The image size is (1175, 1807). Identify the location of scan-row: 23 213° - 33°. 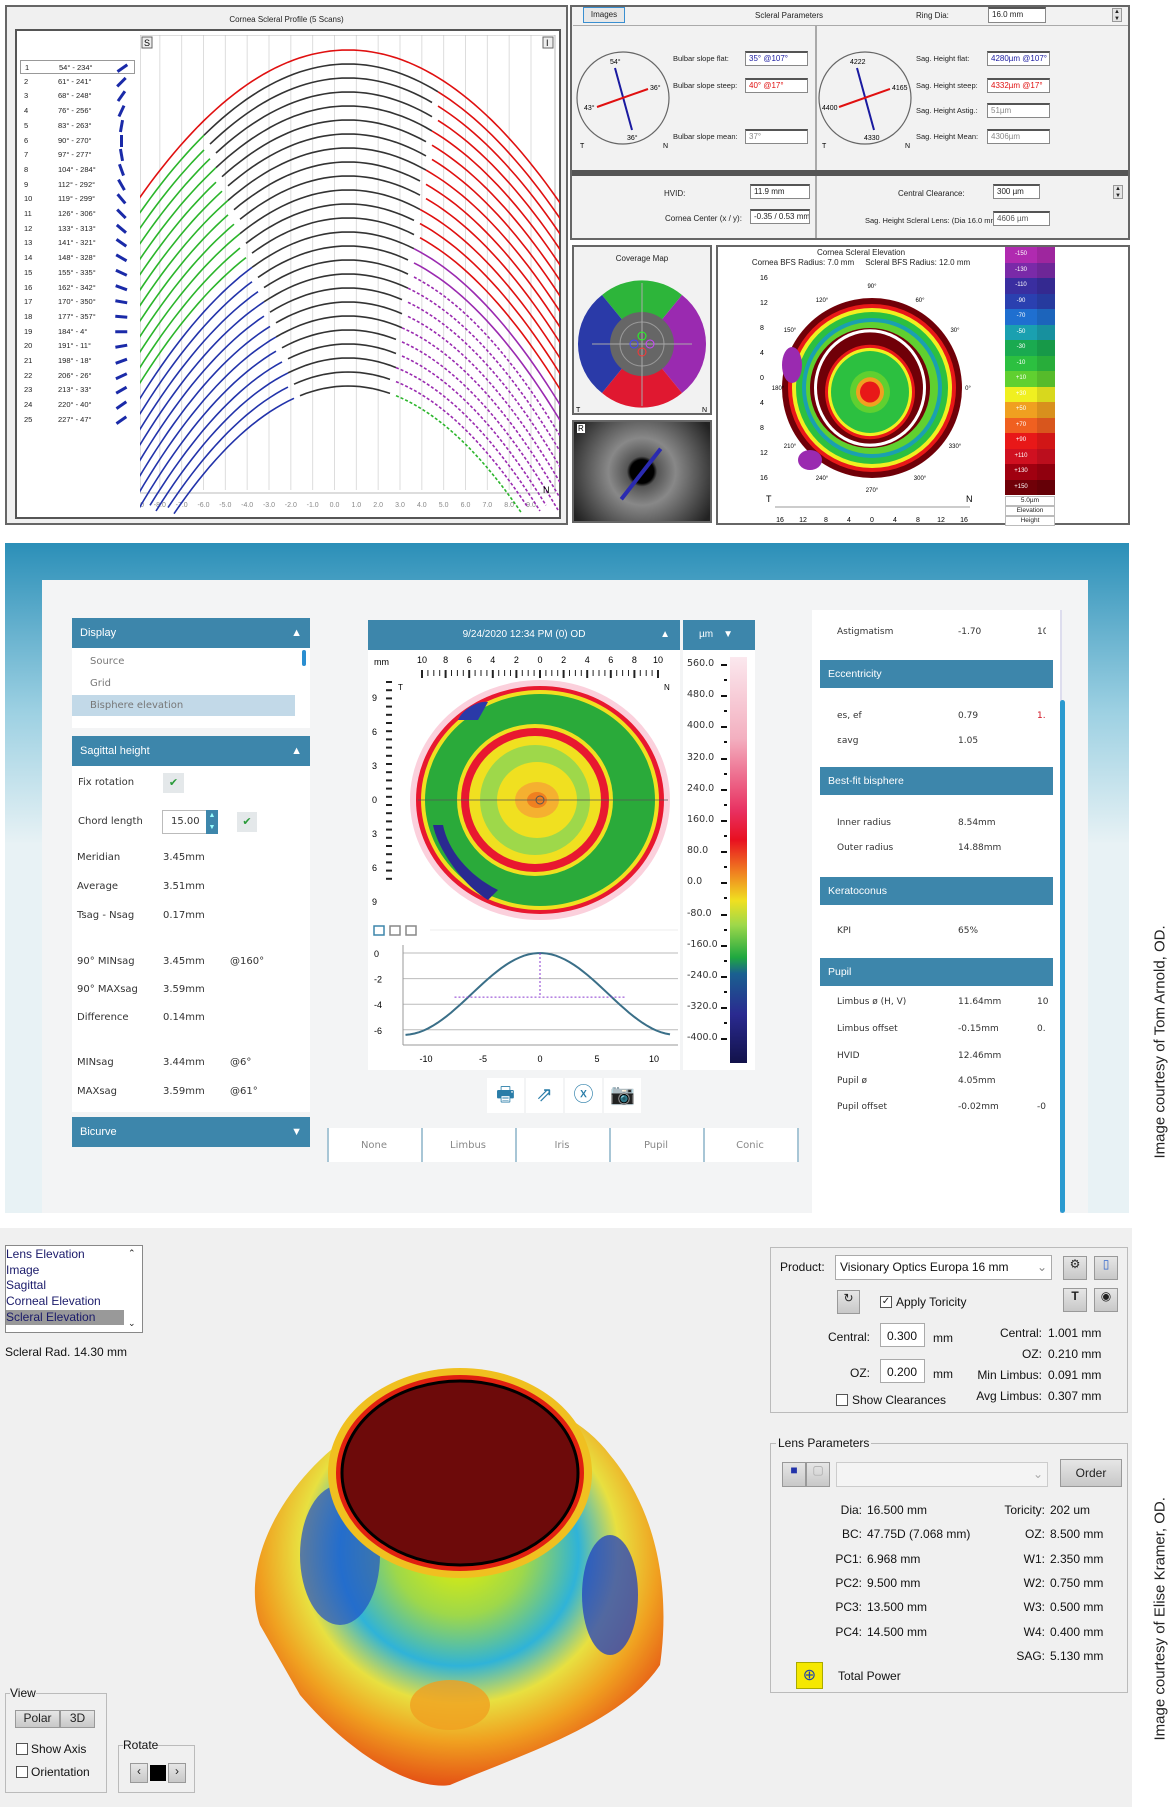
(77, 390).